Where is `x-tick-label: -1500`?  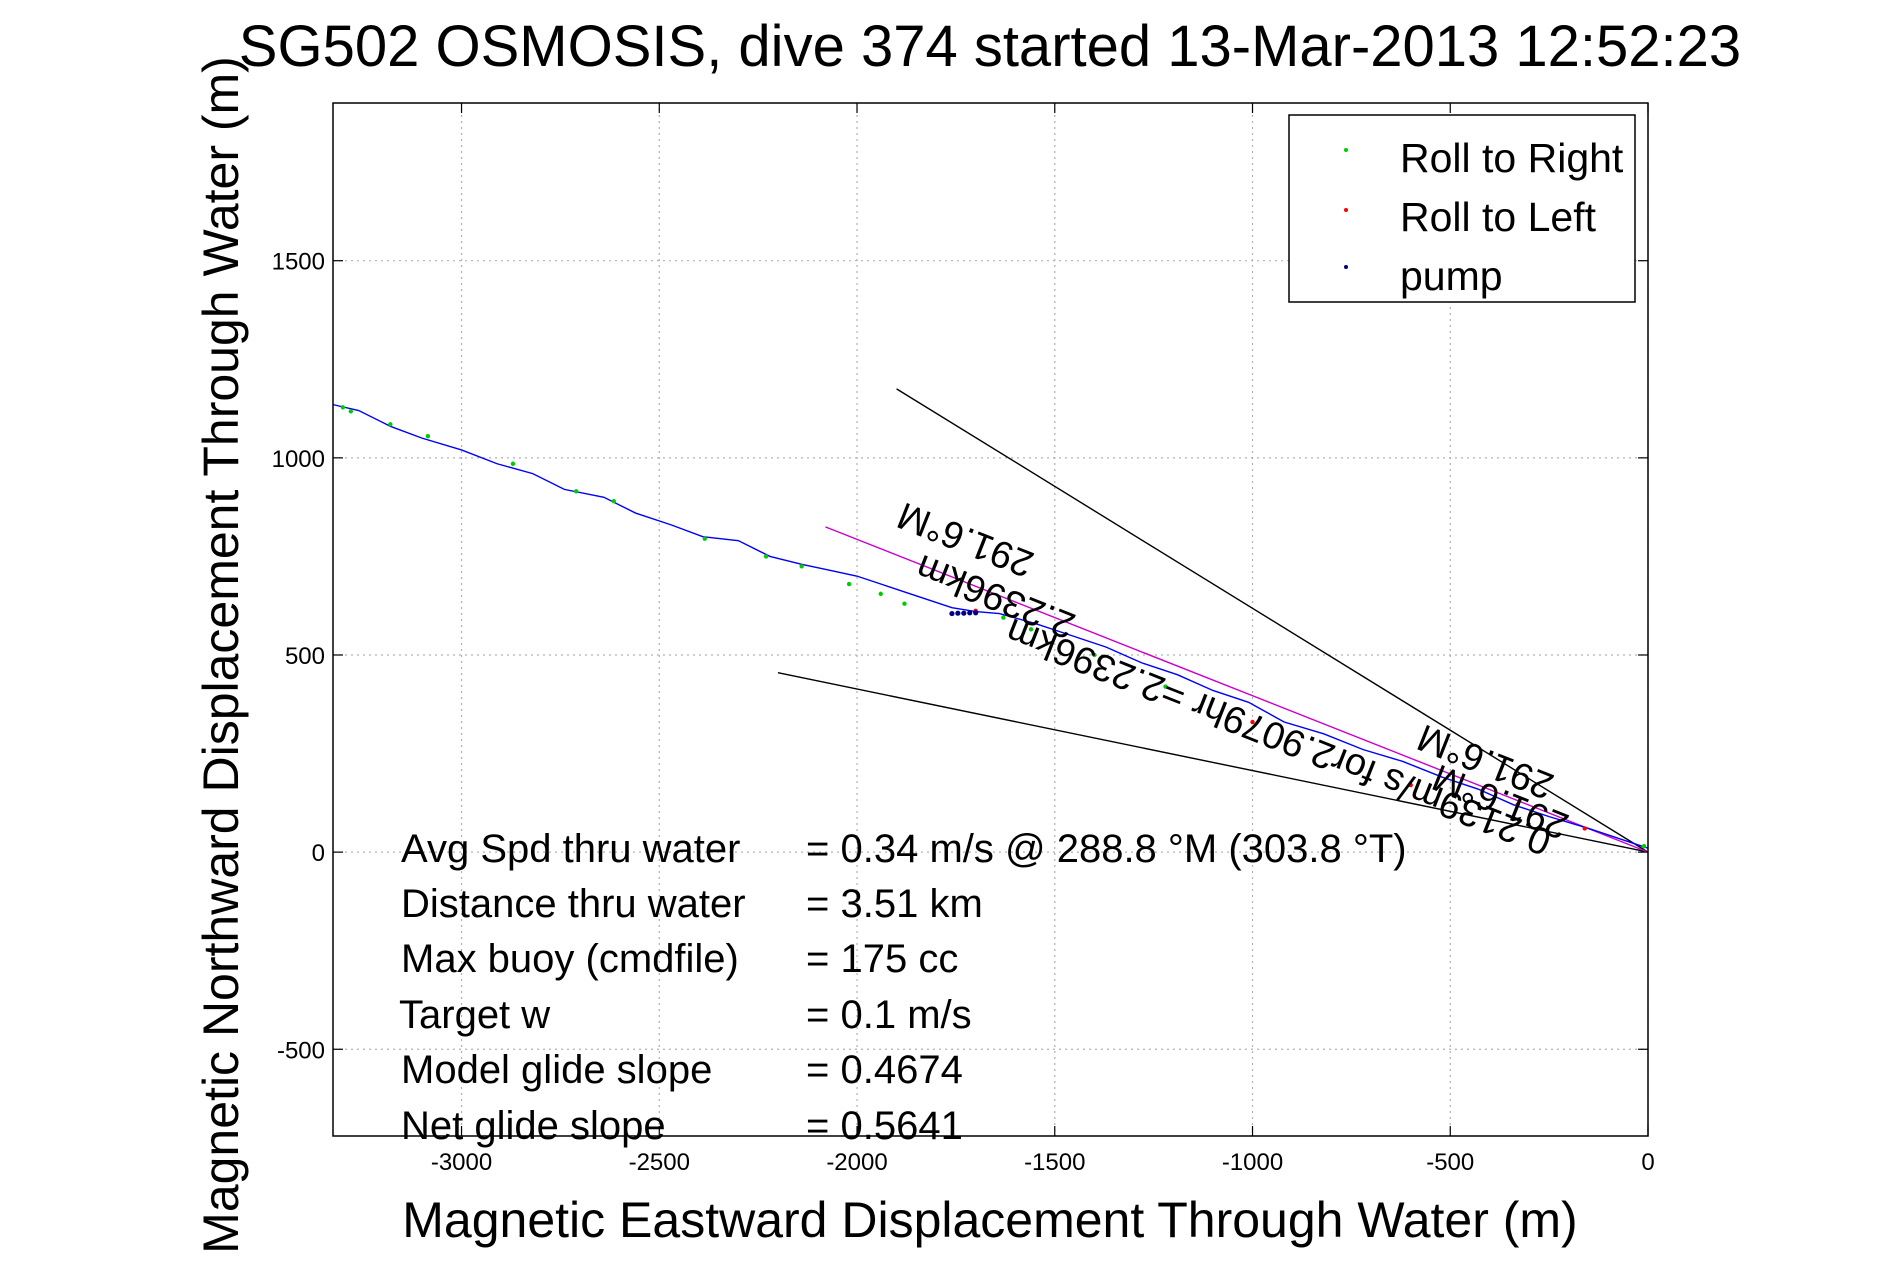
x-tick-label: -1500 is located at coordinates (1054, 1162).